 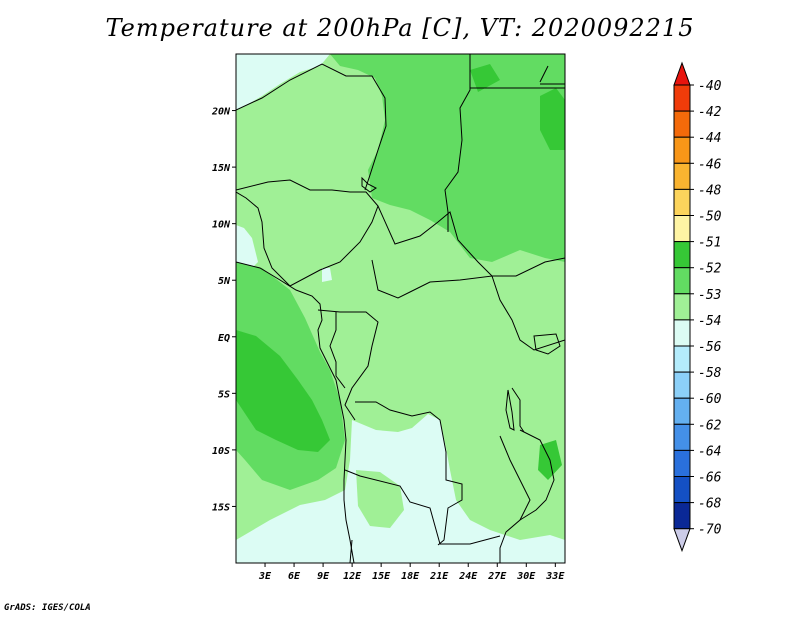 What do you see at coordinates (526, 576) in the screenshot?
I see `lon-tick-label: 30E` at bounding box center [526, 576].